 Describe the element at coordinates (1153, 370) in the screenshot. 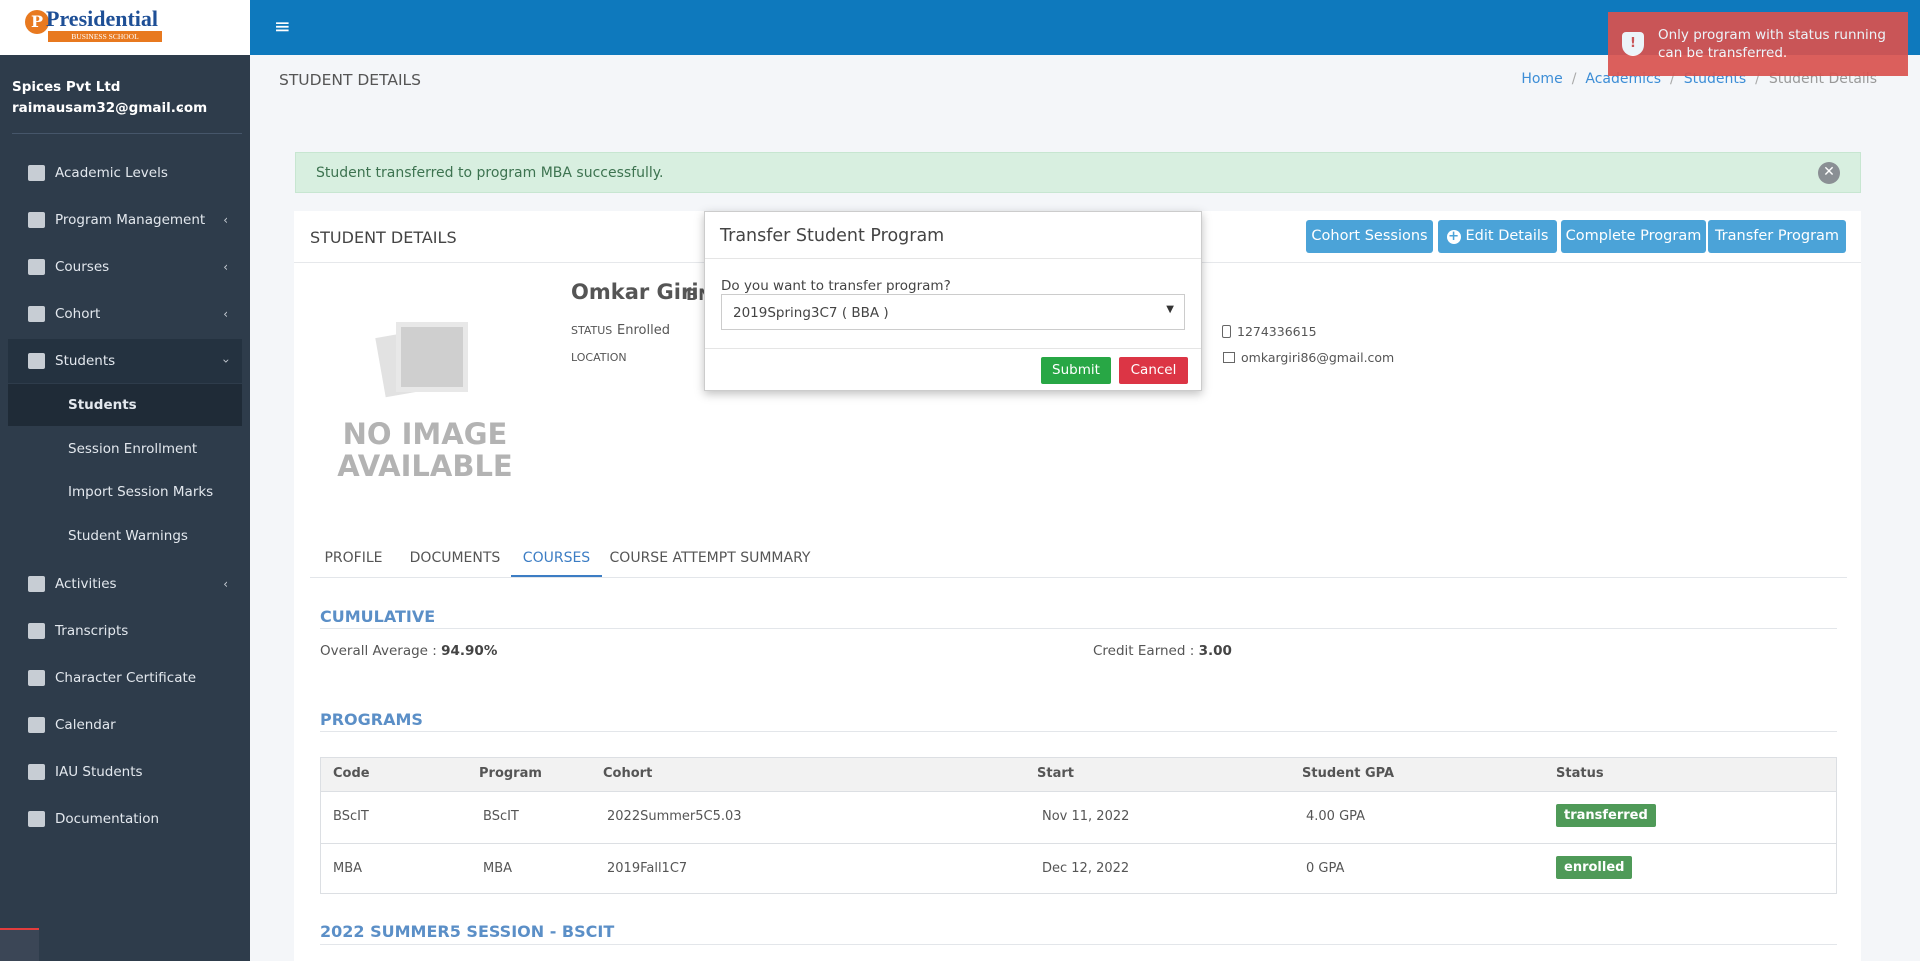

I see `cancel-button: Cancel` at that location.